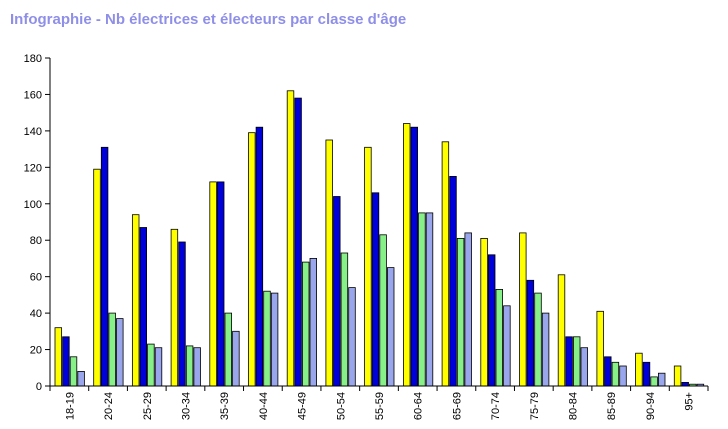 The image size is (728, 429). Describe the element at coordinates (36, 241) in the screenshot. I see `y-tick-label-80: 80` at that location.